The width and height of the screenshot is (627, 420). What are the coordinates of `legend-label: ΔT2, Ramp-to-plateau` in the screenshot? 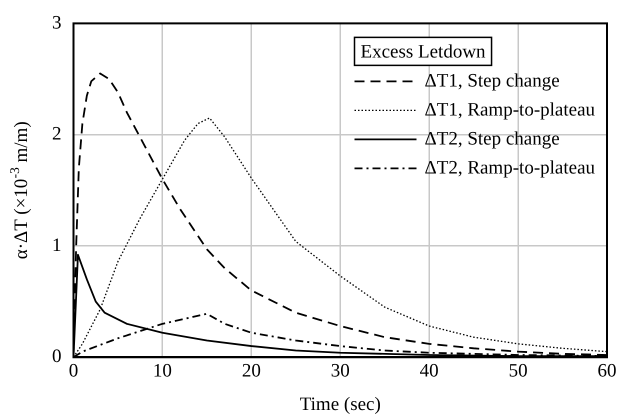 It's located at (510, 167).